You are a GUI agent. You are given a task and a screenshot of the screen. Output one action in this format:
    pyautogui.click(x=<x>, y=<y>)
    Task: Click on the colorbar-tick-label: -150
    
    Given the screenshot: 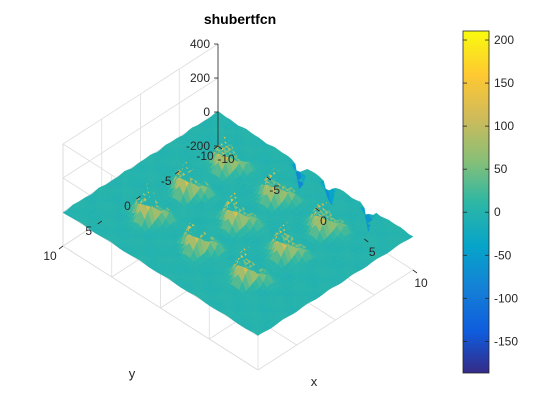 What is the action you would take?
    pyautogui.click(x=506, y=341)
    